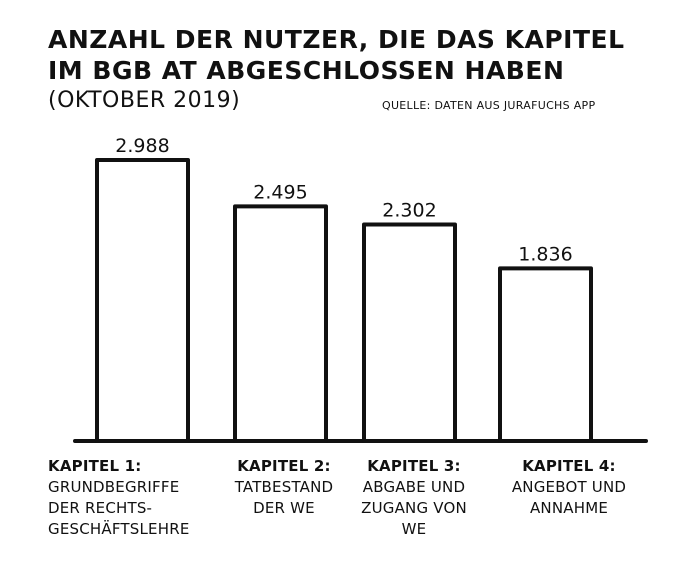  Describe the element at coordinates (100, 508) in the screenshot. I see `category-text: DER RECHTS-` at that location.